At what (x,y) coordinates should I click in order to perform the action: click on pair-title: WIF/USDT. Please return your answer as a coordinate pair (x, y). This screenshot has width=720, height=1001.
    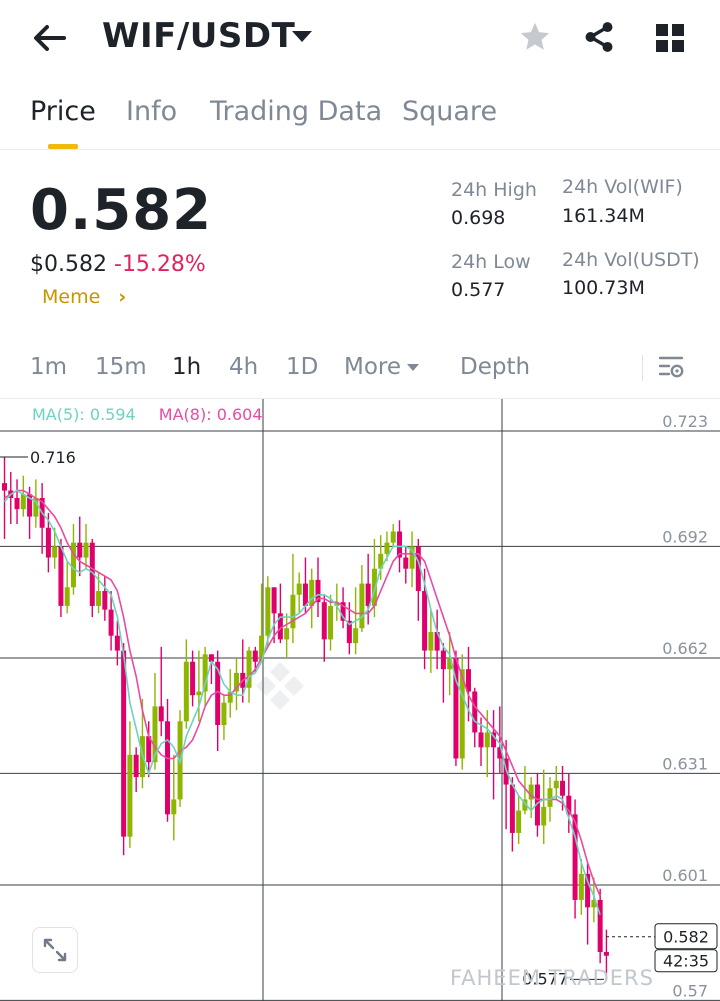
    Looking at the image, I should click on (199, 36).